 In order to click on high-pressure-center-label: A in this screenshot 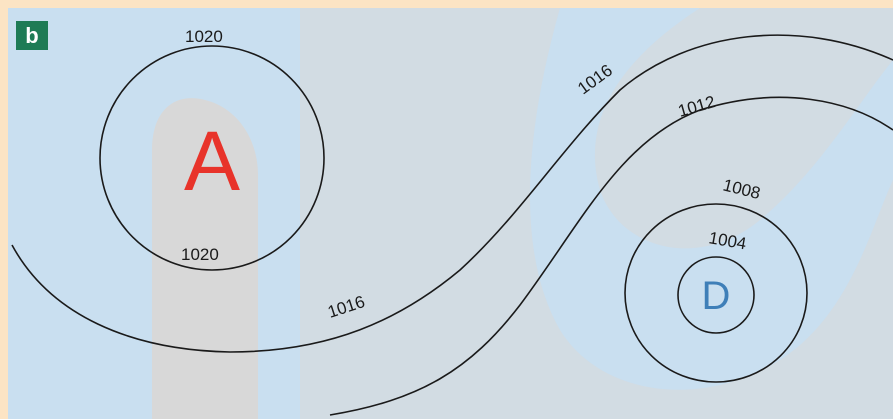, I will do `click(212, 161)`.